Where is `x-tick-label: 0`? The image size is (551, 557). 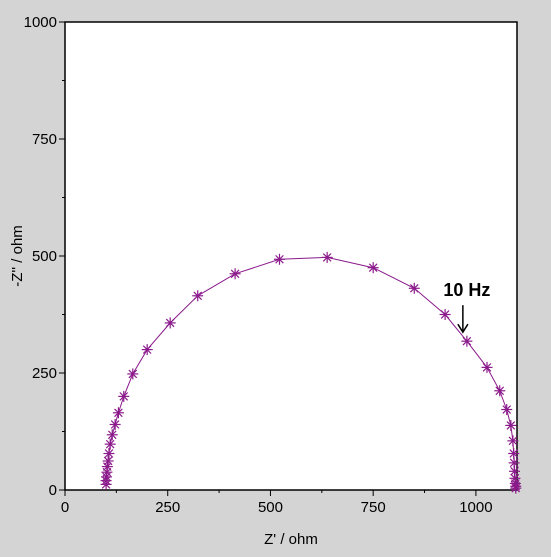 x-tick-label: 0 is located at coordinates (65, 507).